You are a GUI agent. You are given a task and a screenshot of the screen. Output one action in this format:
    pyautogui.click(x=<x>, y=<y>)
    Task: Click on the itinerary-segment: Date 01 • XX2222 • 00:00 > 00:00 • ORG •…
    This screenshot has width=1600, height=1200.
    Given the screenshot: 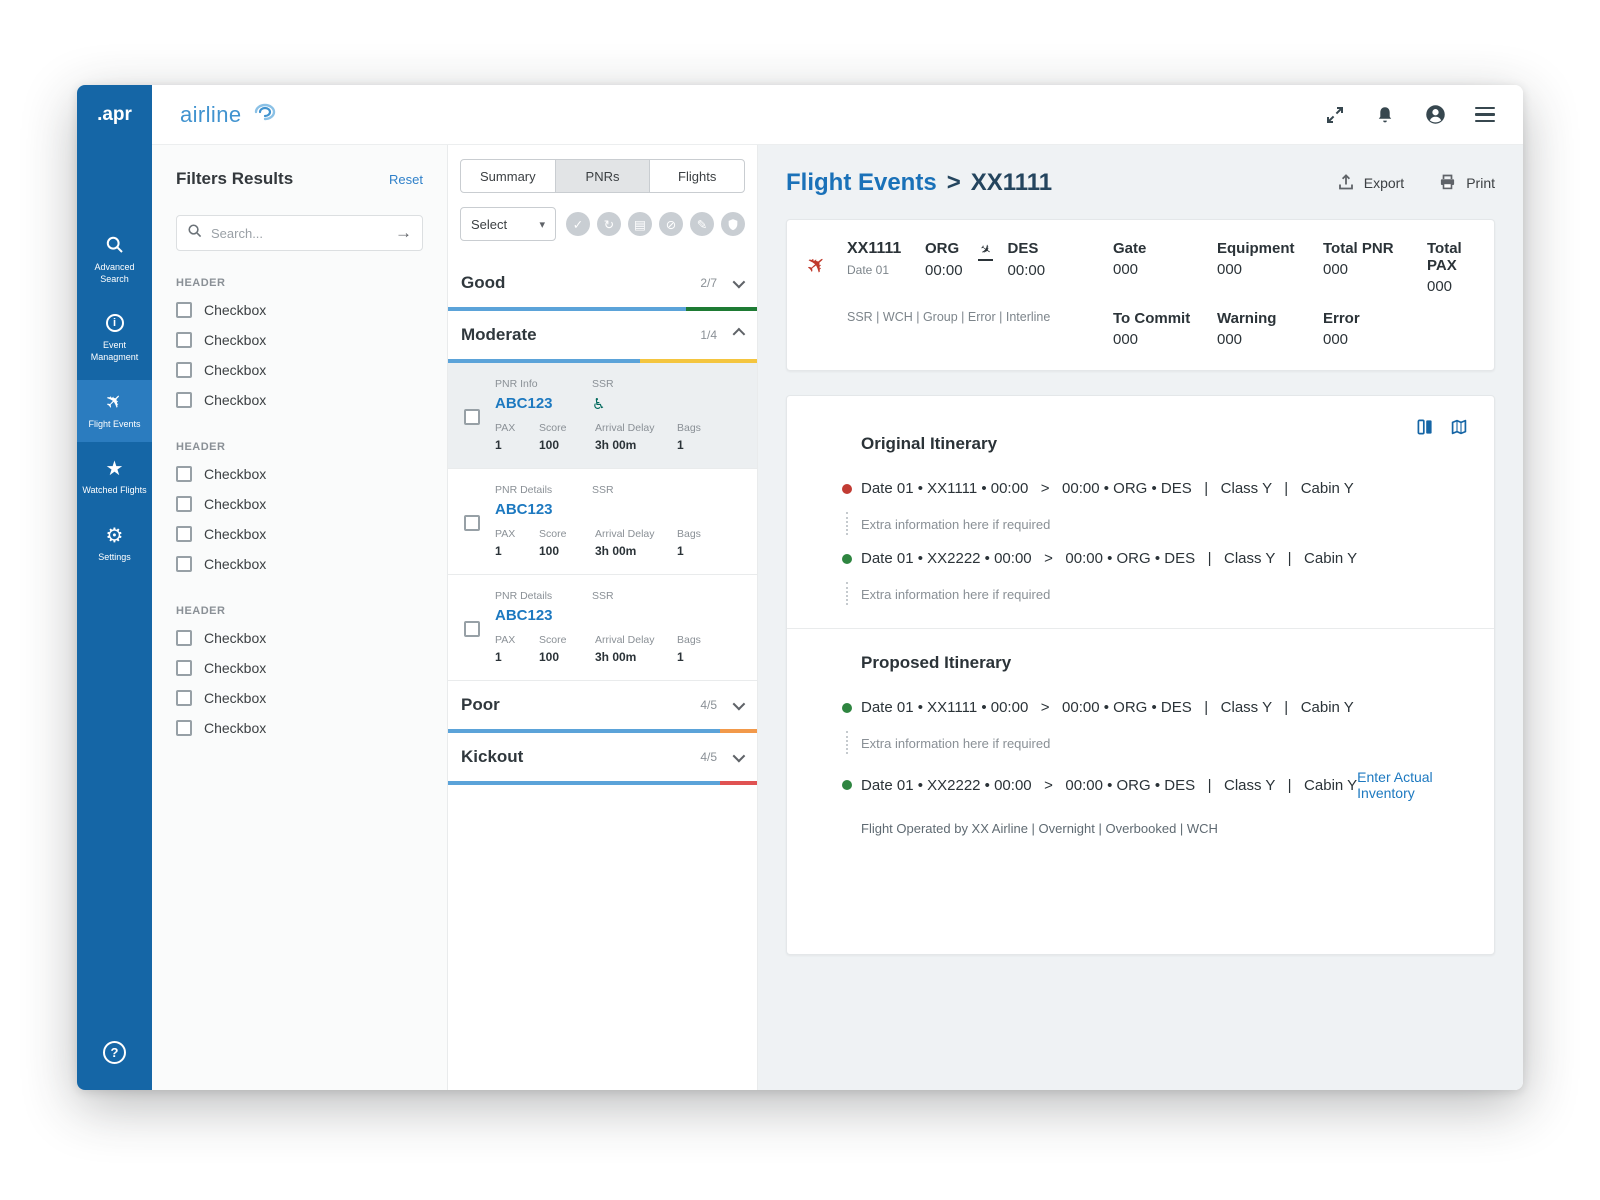 What is the action you would take?
    pyautogui.click(x=1140, y=558)
    